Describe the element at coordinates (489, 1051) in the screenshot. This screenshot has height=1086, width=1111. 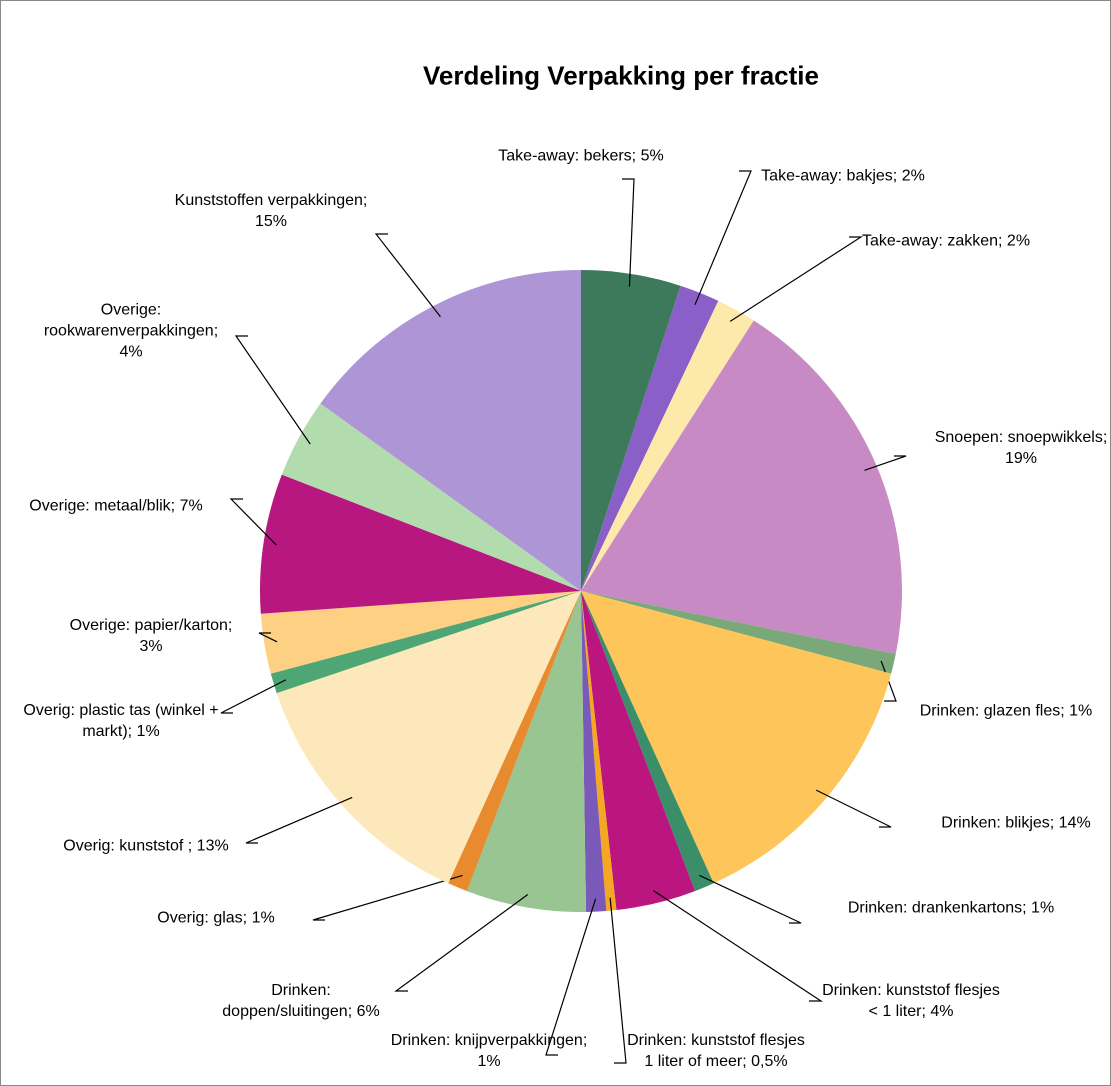
I see `data-label: Drinken: knijpverpakkingen; 1%` at that location.